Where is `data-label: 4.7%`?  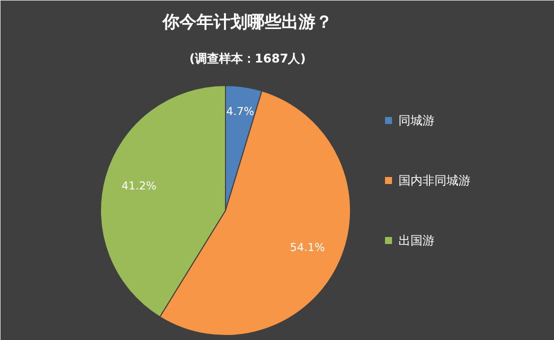 data-label: 4.7% is located at coordinates (240, 111).